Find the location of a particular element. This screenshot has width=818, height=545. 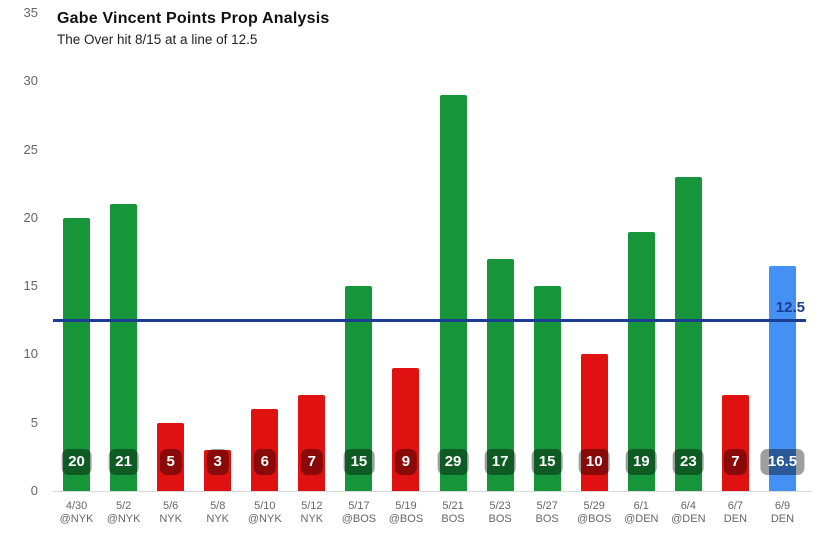

x-tick-label: 5/12 NYK is located at coordinates (312, 513).